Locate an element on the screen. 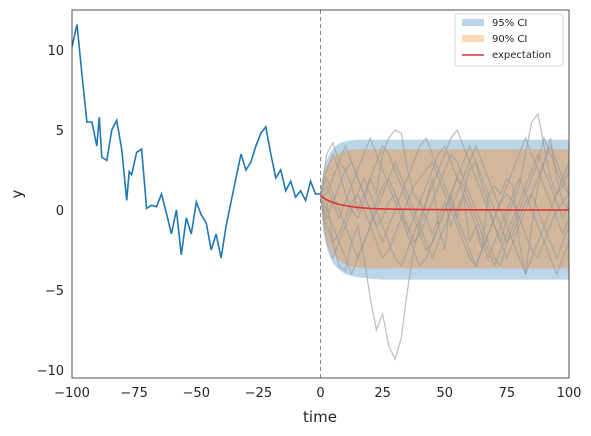 The height and width of the screenshot is (436, 591). x-axis-title: time is located at coordinates (320, 417).